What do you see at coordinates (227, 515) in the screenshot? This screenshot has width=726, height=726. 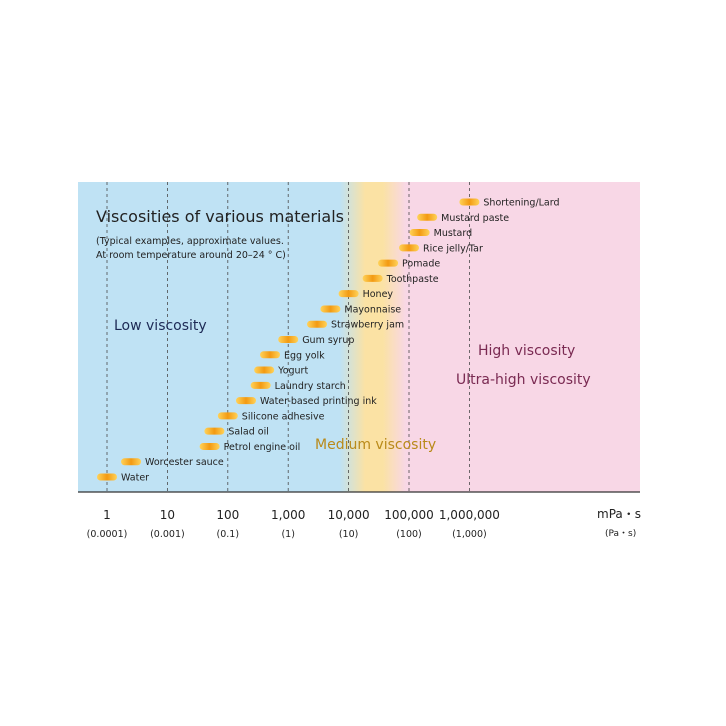 I see `x-tick-label: 100` at bounding box center [227, 515].